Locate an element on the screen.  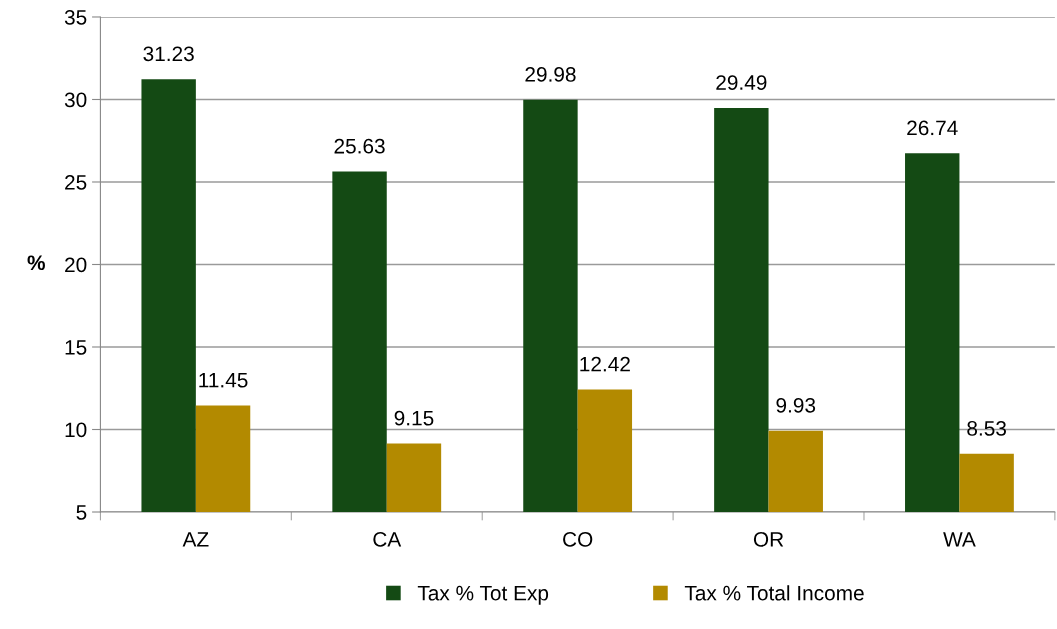
y-tick-label: 15 is located at coordinates (76, 347).